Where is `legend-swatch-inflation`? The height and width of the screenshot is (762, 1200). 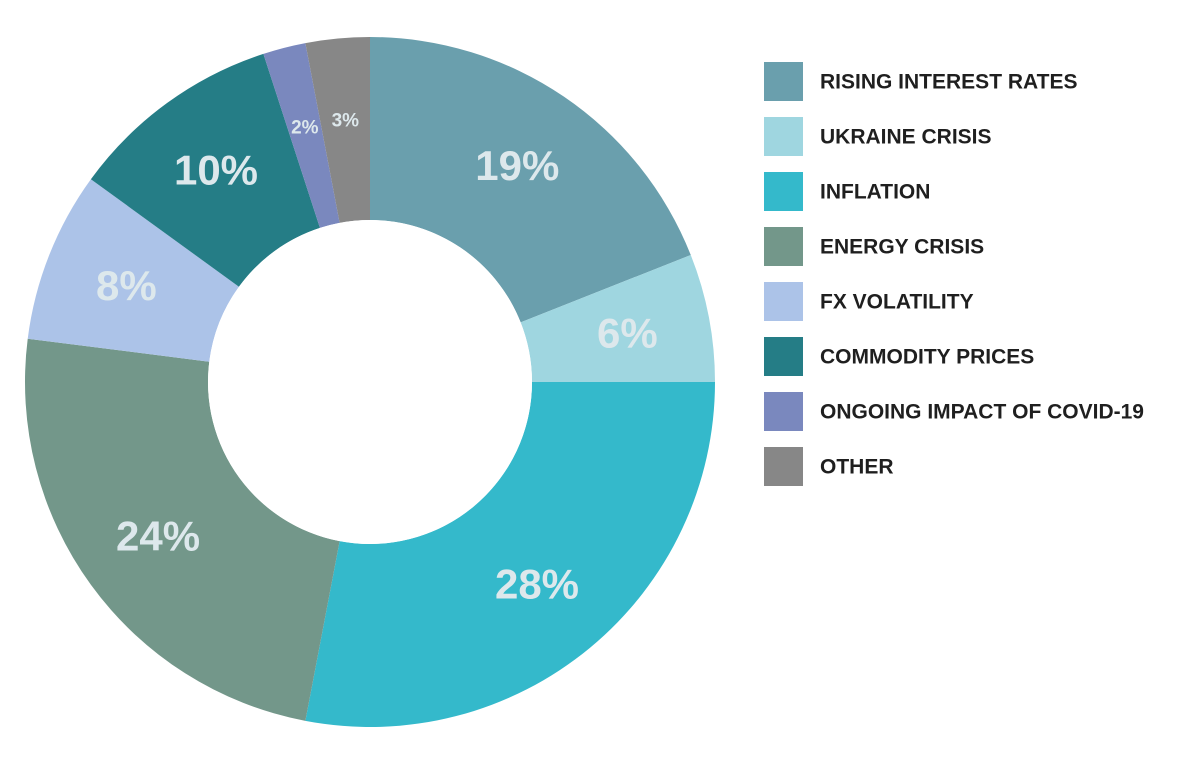 legend-swatch-inflation is located at coordinates (783, 191).